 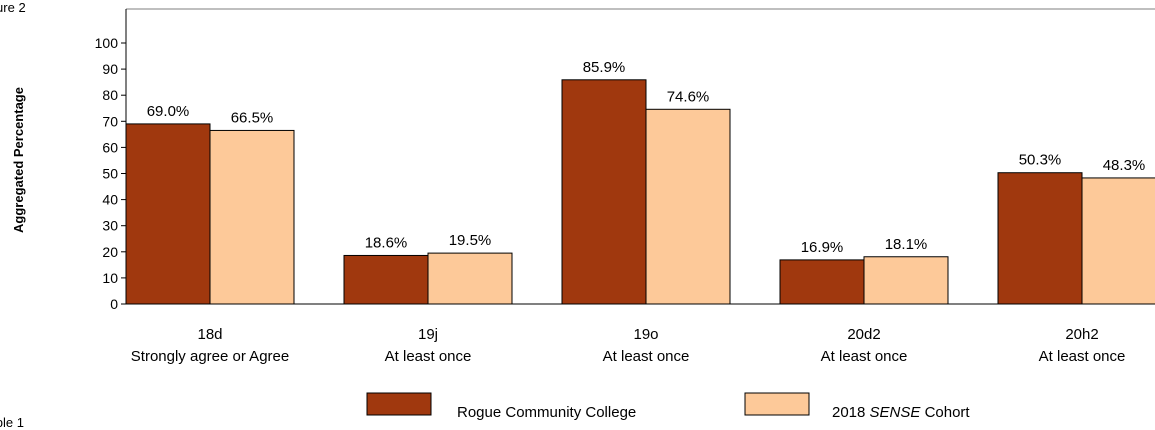 I want to click on bar-rogue-20h2, so click(x=1040, y=238).